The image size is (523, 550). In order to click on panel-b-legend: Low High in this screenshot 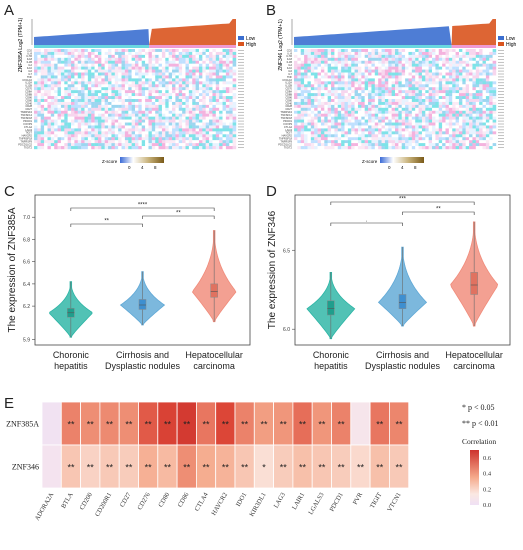, I will do `click(507, 42)`.